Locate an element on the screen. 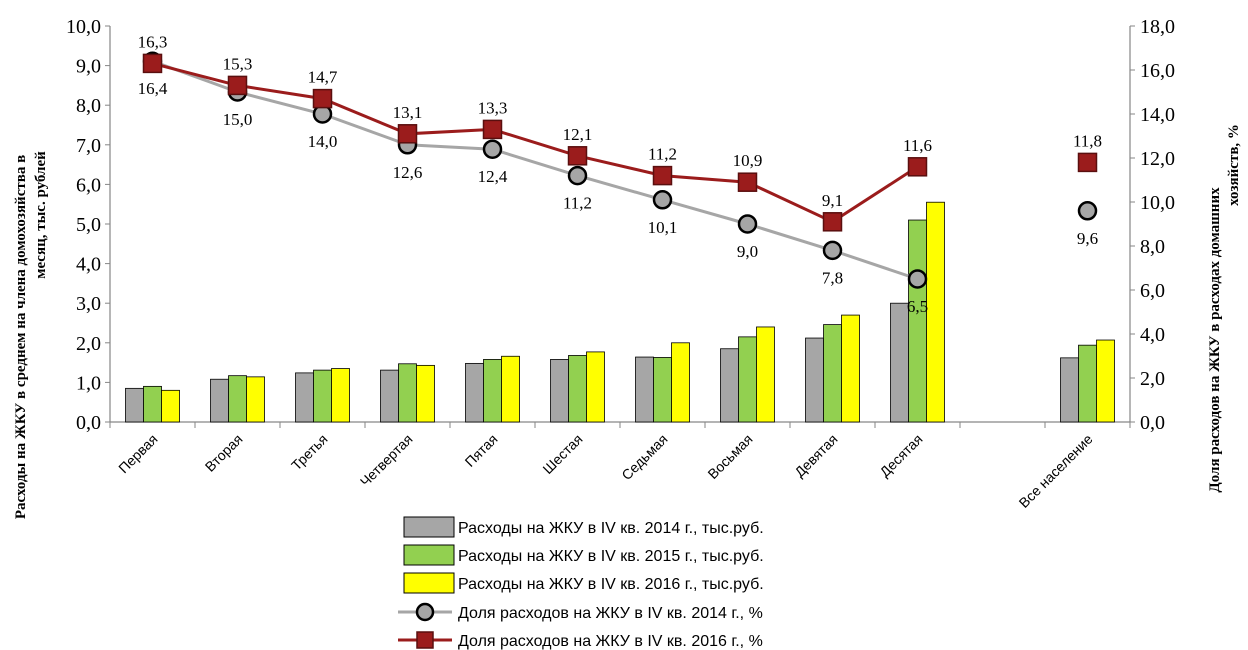  category-label: Четвертая is located at coordinates (386, 460).